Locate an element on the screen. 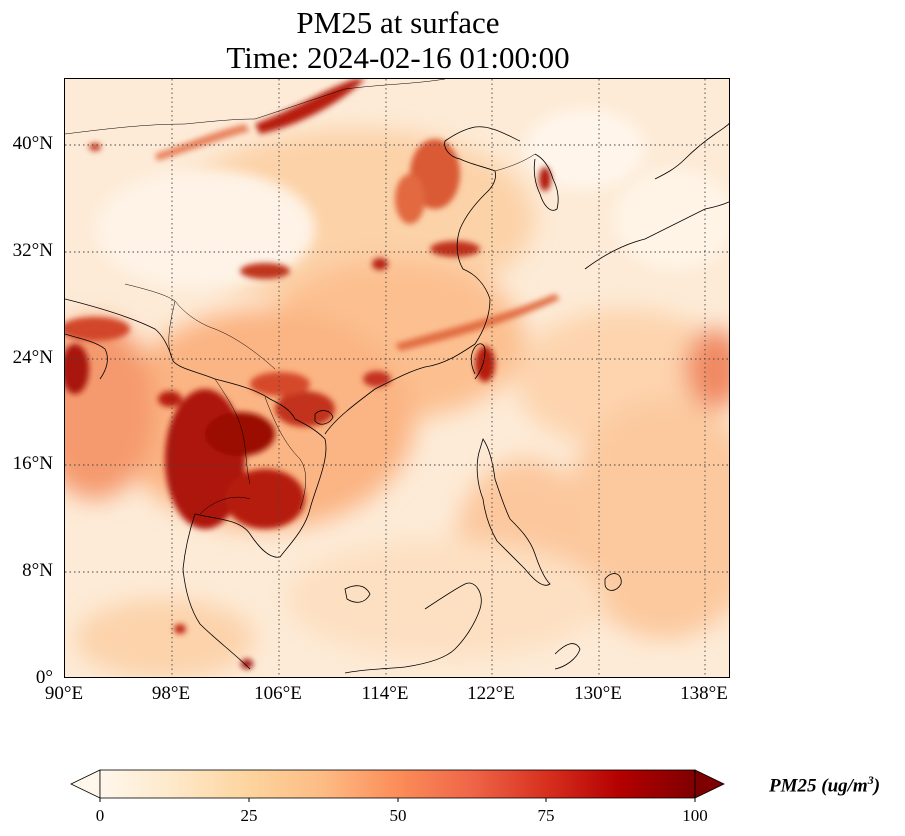 The image size is (905, 836). lon-tick-label: 98°E is located at coordinates (171, 693).